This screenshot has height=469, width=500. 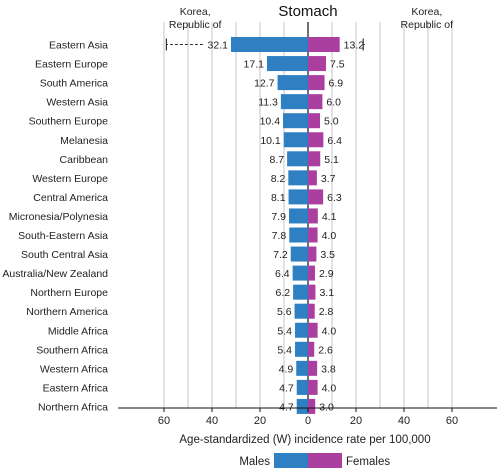 What do you see at coordinates (327, 255) in the screenshot?
I see `data-label-females: 3.5` at bounding box center [327, 255].